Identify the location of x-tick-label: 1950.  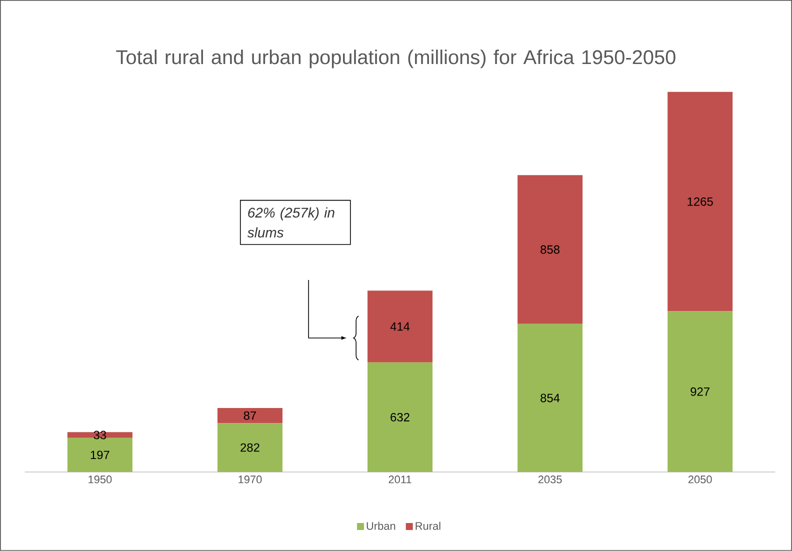
(100, 480).